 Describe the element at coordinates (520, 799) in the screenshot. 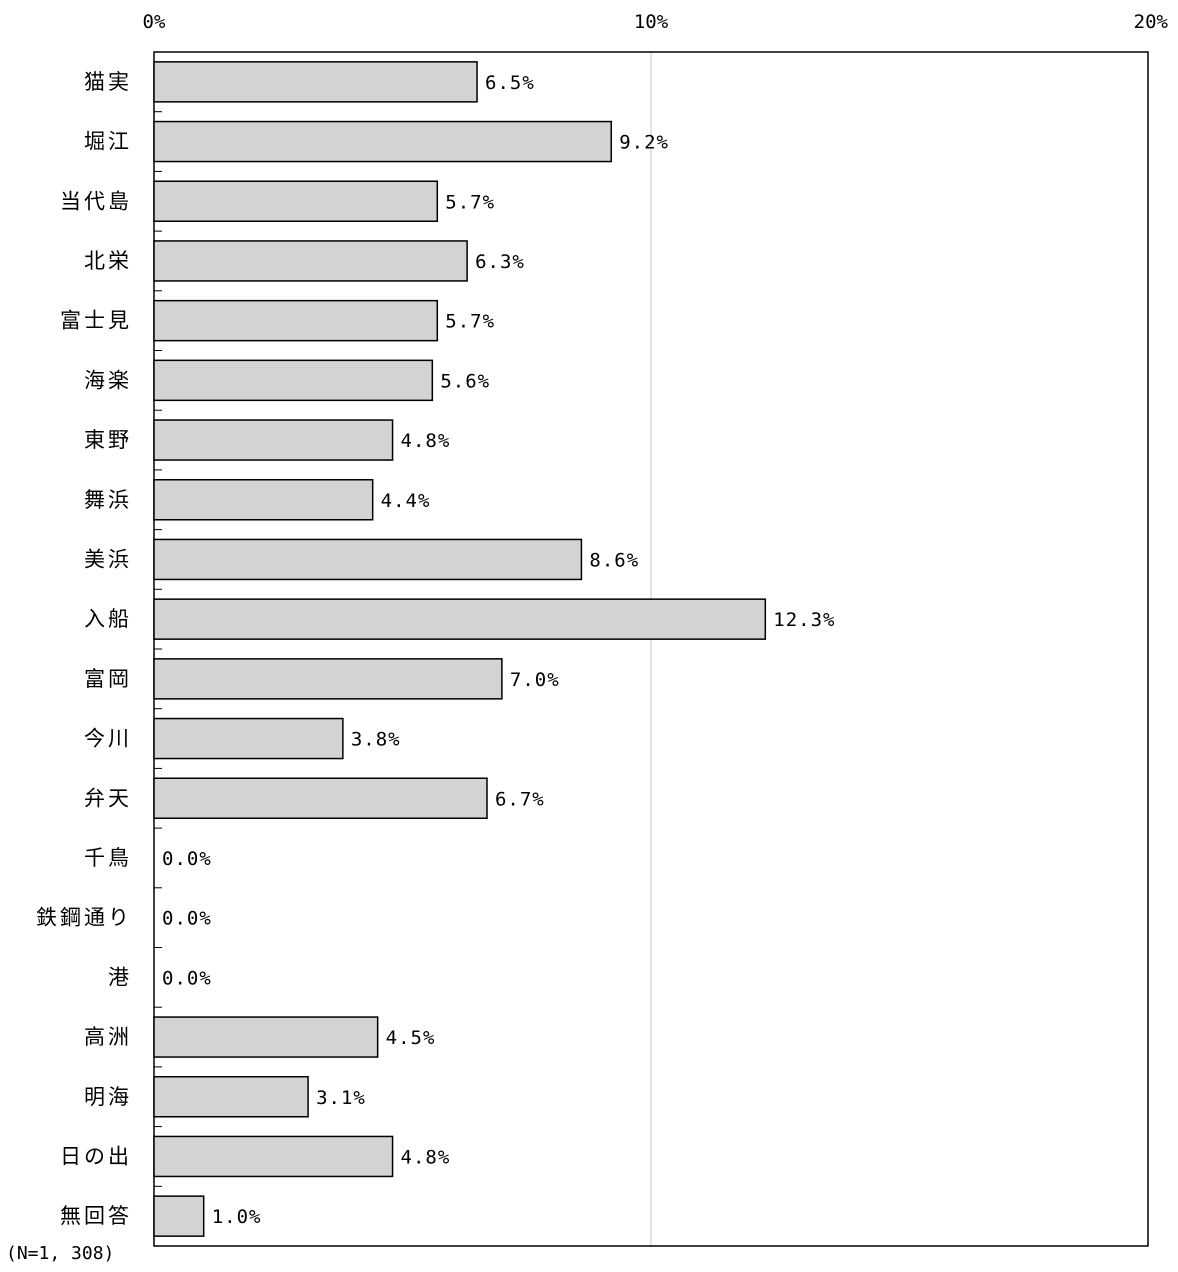

I see `value-label: 6.7%` at that location.